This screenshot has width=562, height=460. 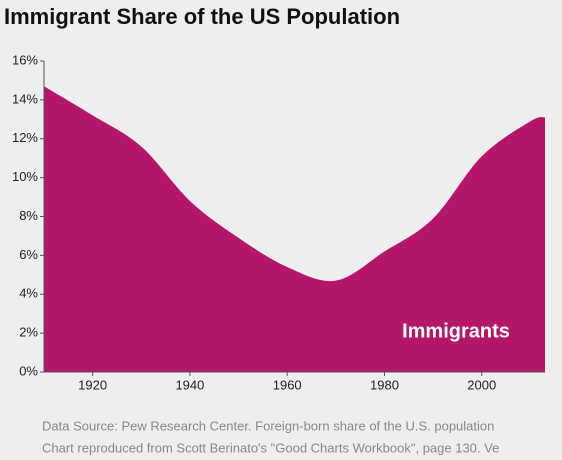 I want to click on y-tick-label: 6%, so click(x=28, y=254).